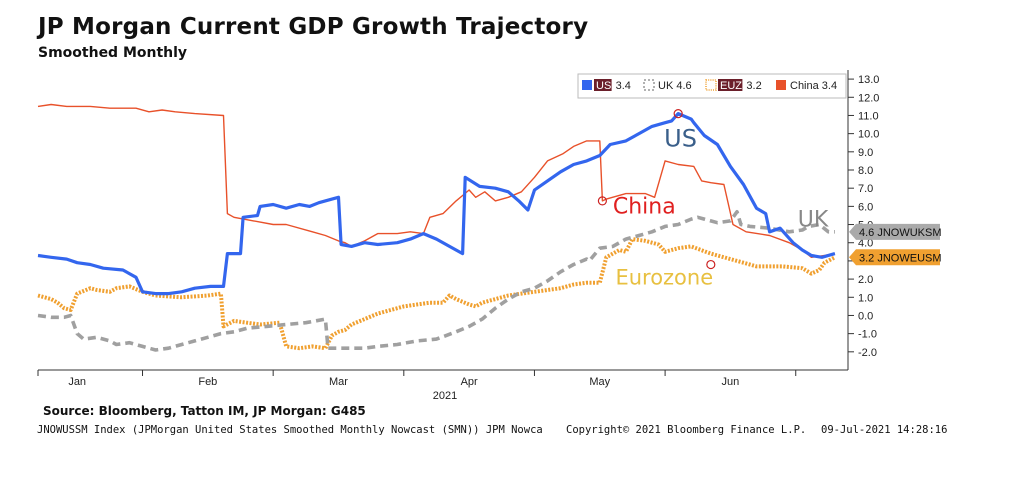 The height and width of the screenshot is (482, 1018). Describe the element at coordinates (813, 220) in the screenshot. I see `annotation-uk: UK` at that location.